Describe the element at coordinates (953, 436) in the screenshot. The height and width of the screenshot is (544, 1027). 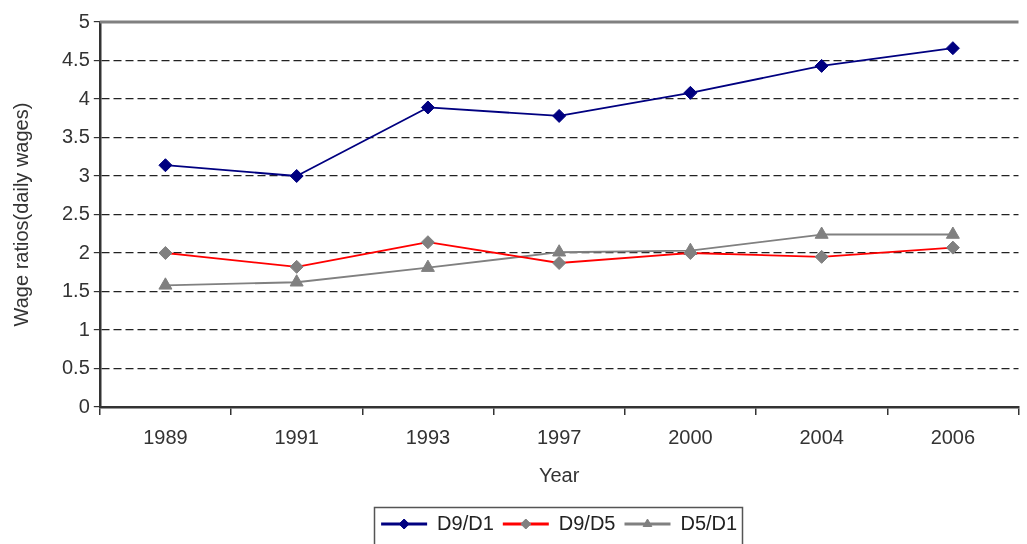
I see `x-tick-label: 2006` at that location.